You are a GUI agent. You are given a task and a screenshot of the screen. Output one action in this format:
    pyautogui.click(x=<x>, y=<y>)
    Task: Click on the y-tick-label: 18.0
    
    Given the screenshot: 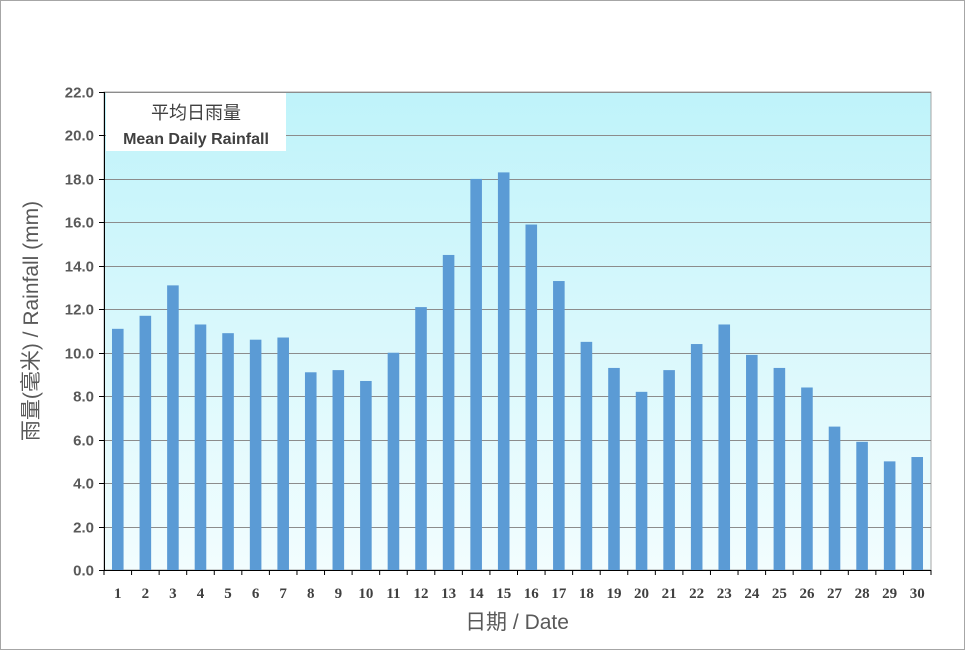 What is the action you would take?
    pyautogui.click(x=79, y=180)
    